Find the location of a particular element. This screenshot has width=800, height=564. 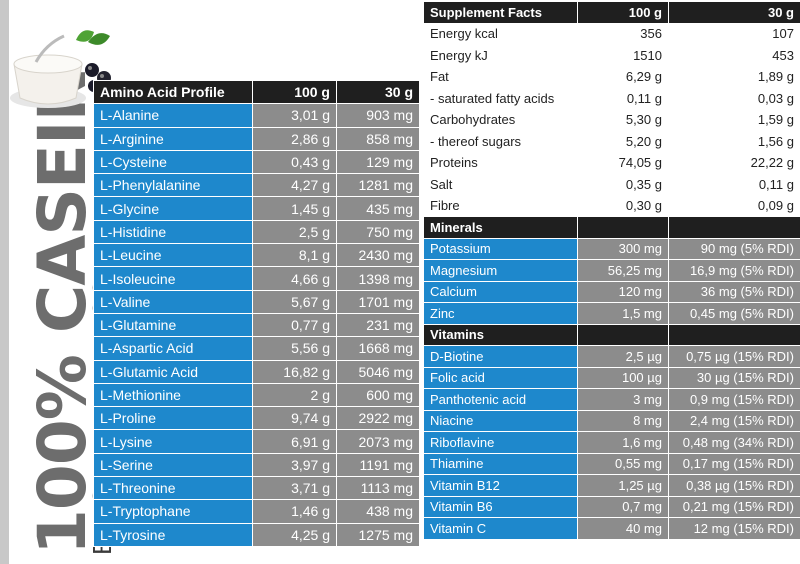

row-label: L-Alanine is located at coordinates (173, 115).